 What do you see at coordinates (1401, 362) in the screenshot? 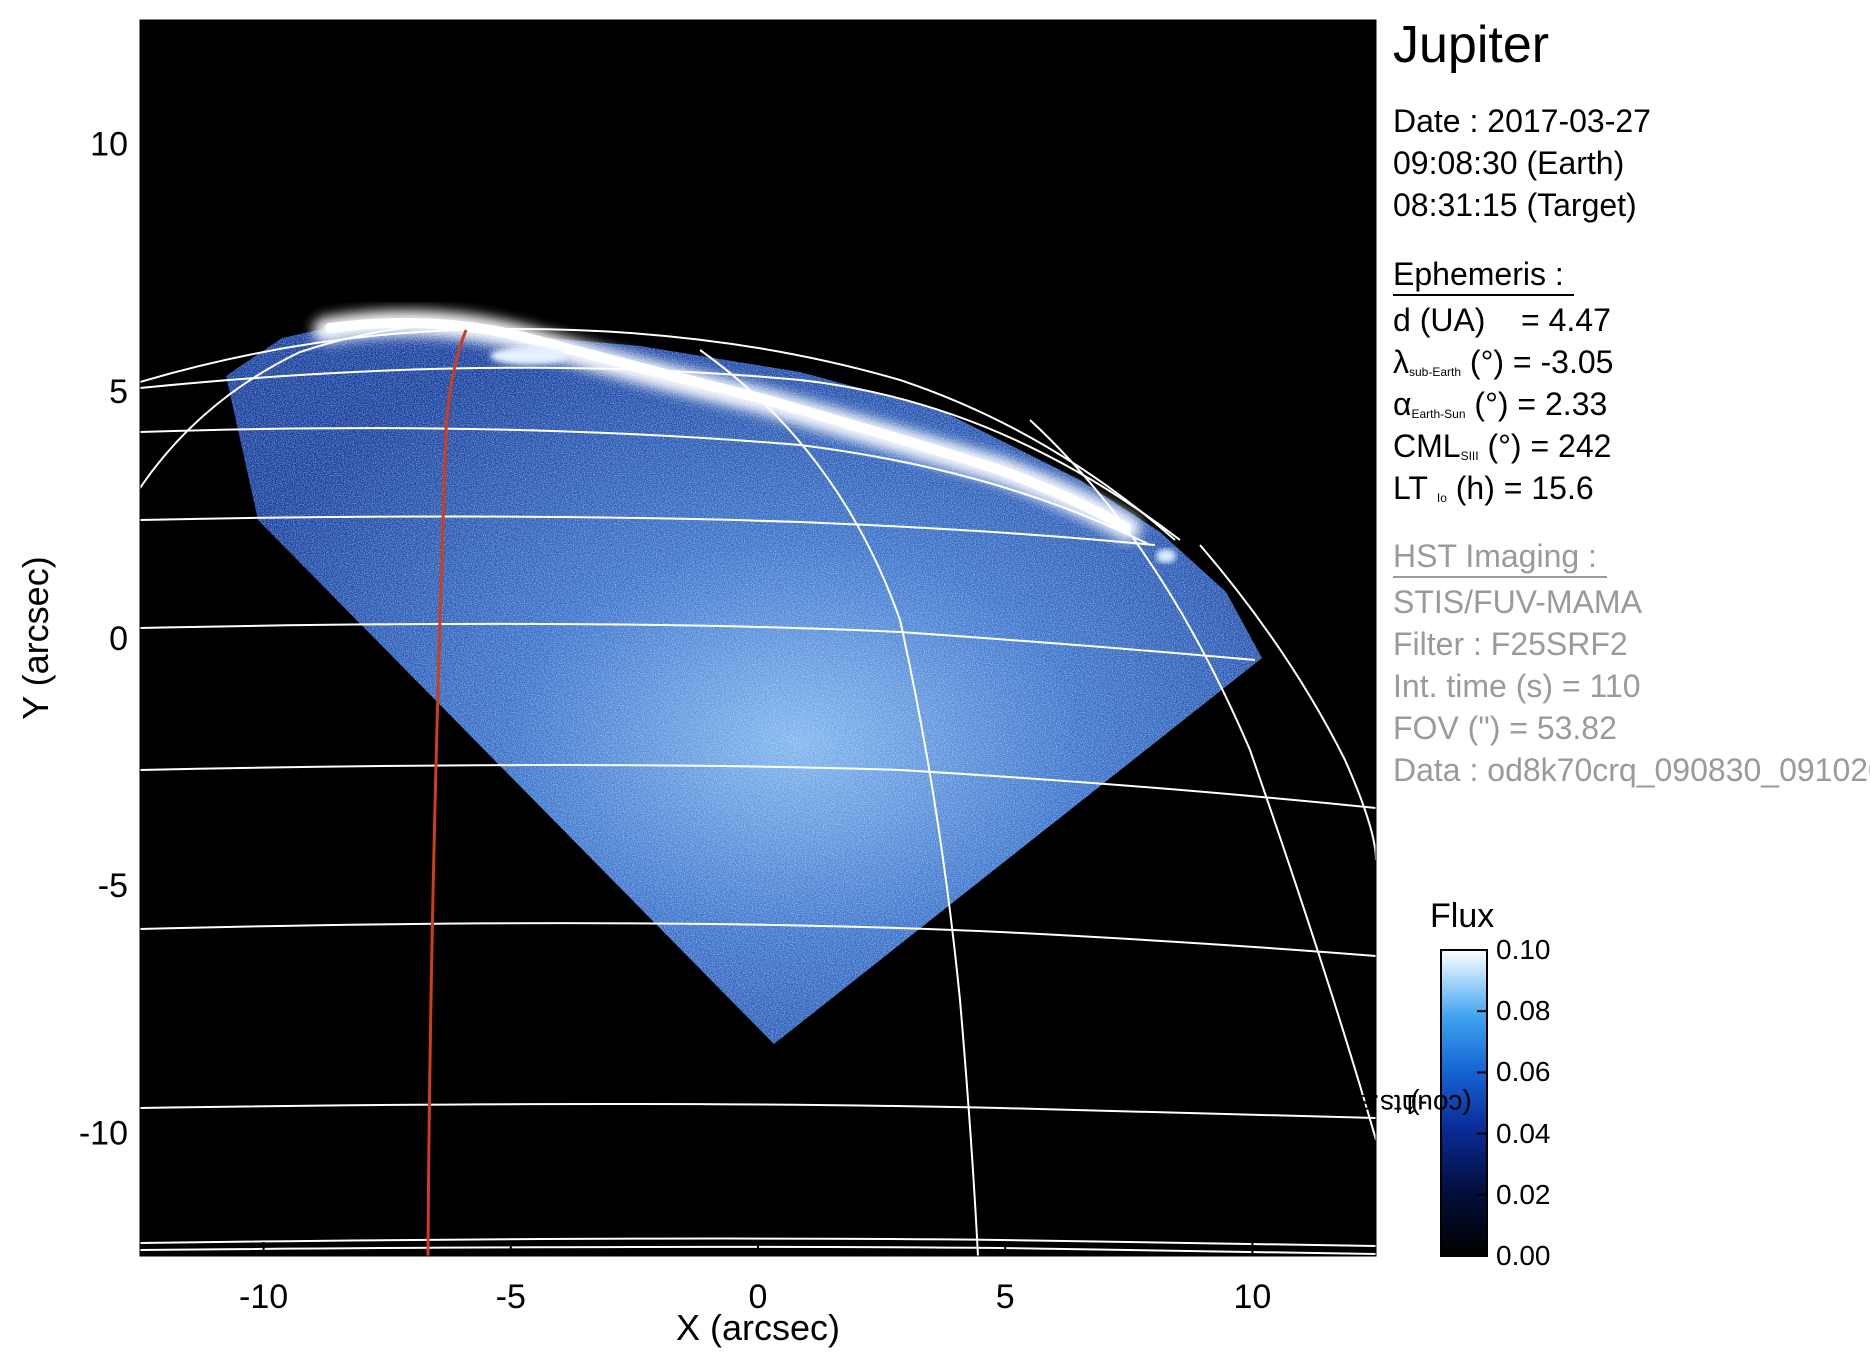
I see `sub-earth-symbol: λ` at bounding box center [1401, 362].